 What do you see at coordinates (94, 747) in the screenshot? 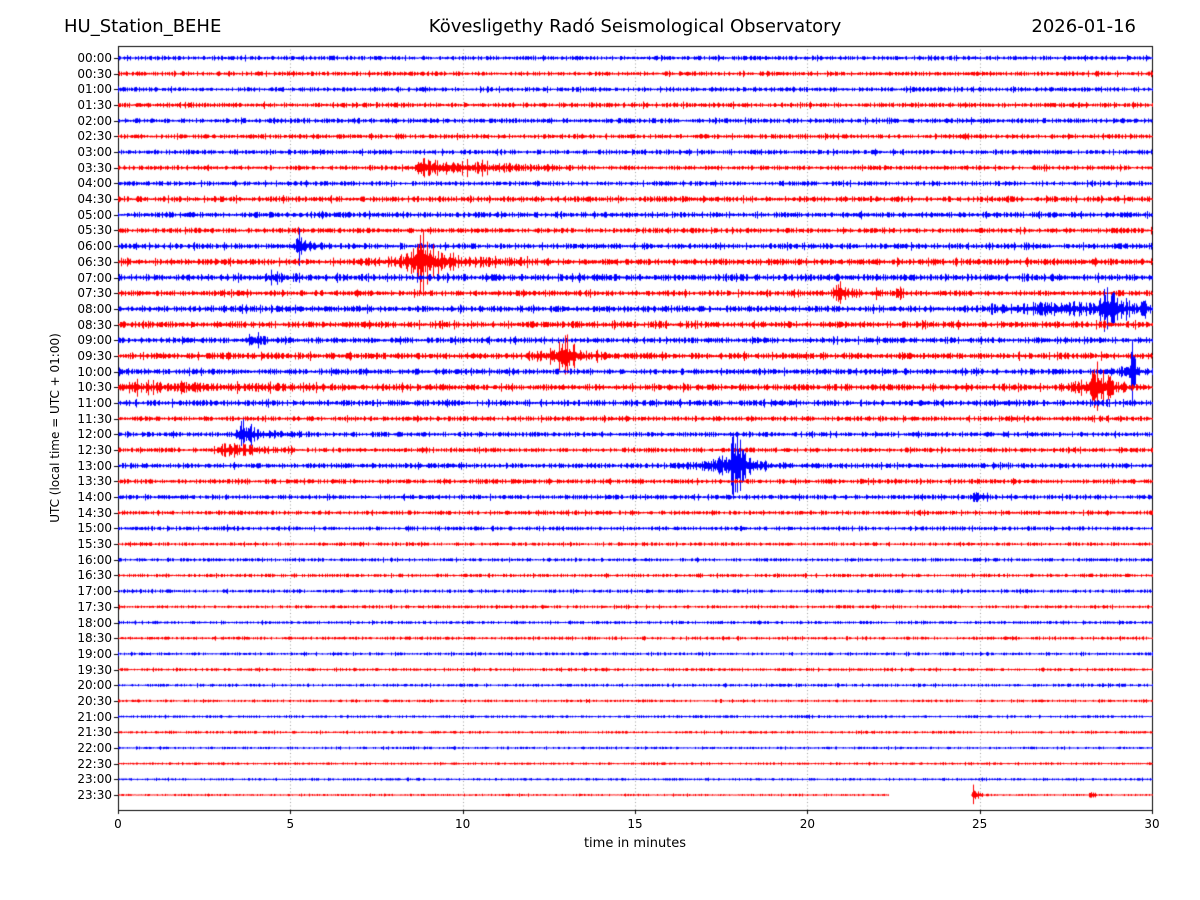
I see `y-tick-label: 22:00` at bounding box center [94, 747].